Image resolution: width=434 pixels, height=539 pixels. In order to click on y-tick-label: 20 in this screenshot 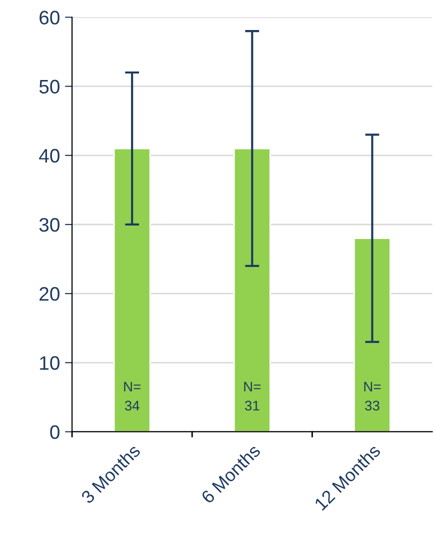, I will do `click(50, 294)`.